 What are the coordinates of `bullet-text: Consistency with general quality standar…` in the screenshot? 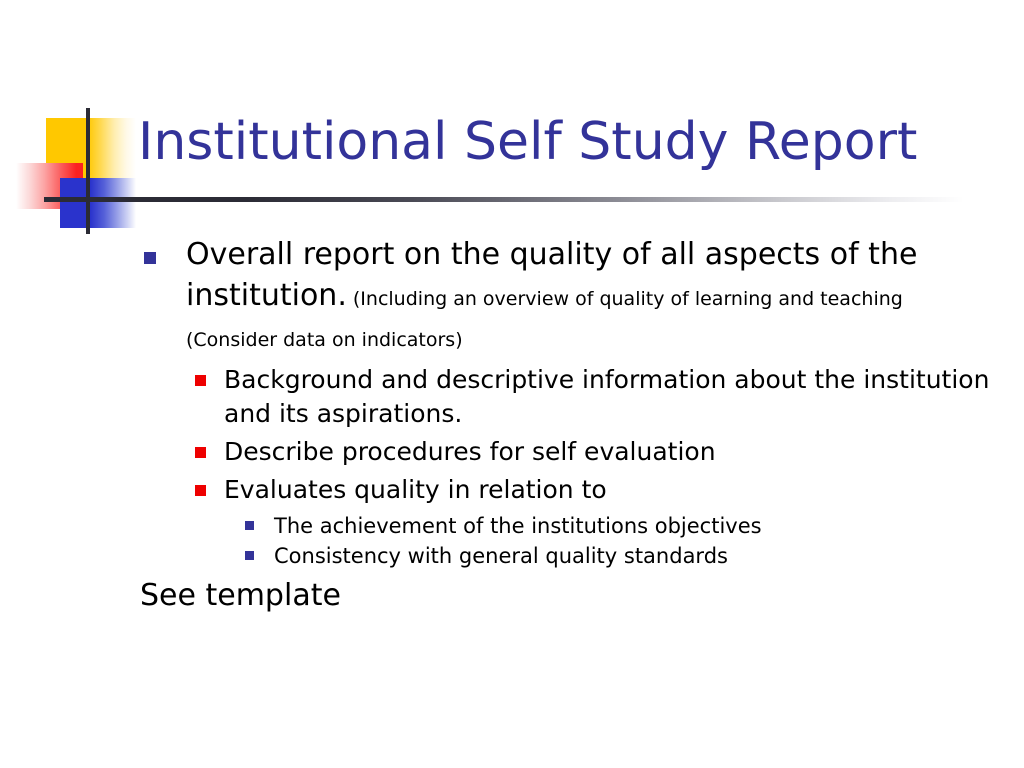 It's located at (501, 556).